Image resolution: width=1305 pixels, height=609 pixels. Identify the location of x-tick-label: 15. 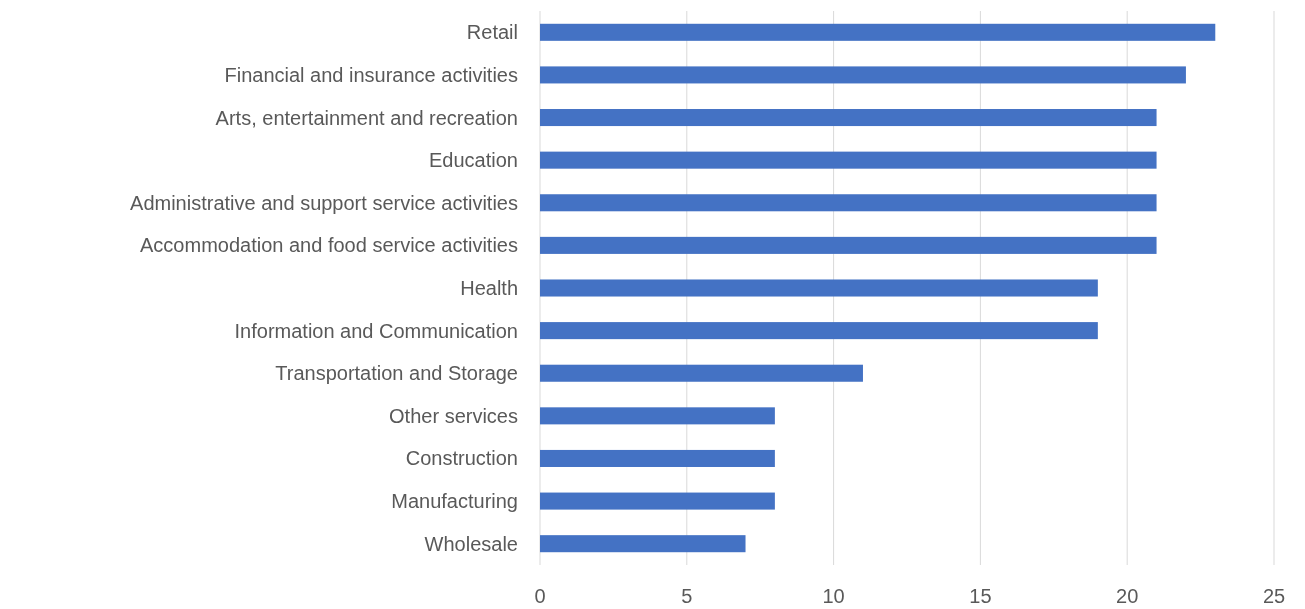
(980, 596).